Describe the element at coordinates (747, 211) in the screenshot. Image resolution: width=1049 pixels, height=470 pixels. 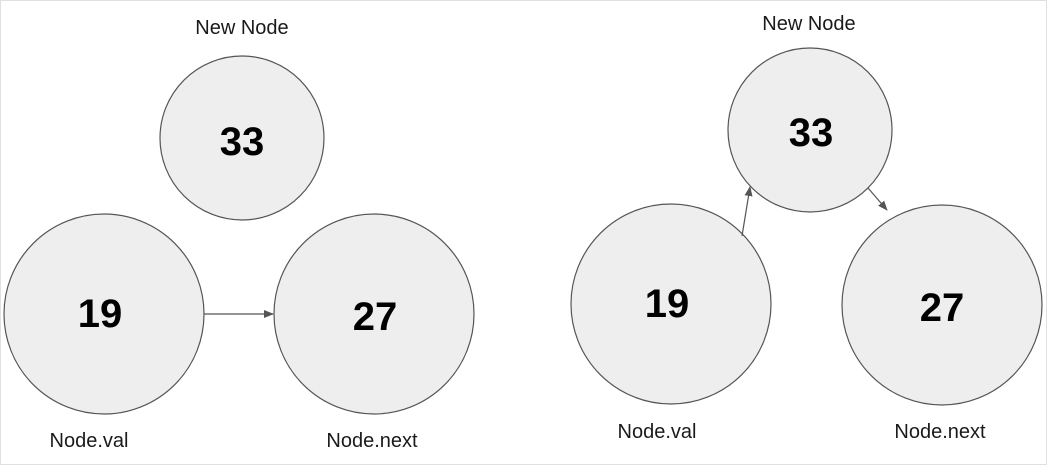
I see `right-val-to-new-arrow` at that location.